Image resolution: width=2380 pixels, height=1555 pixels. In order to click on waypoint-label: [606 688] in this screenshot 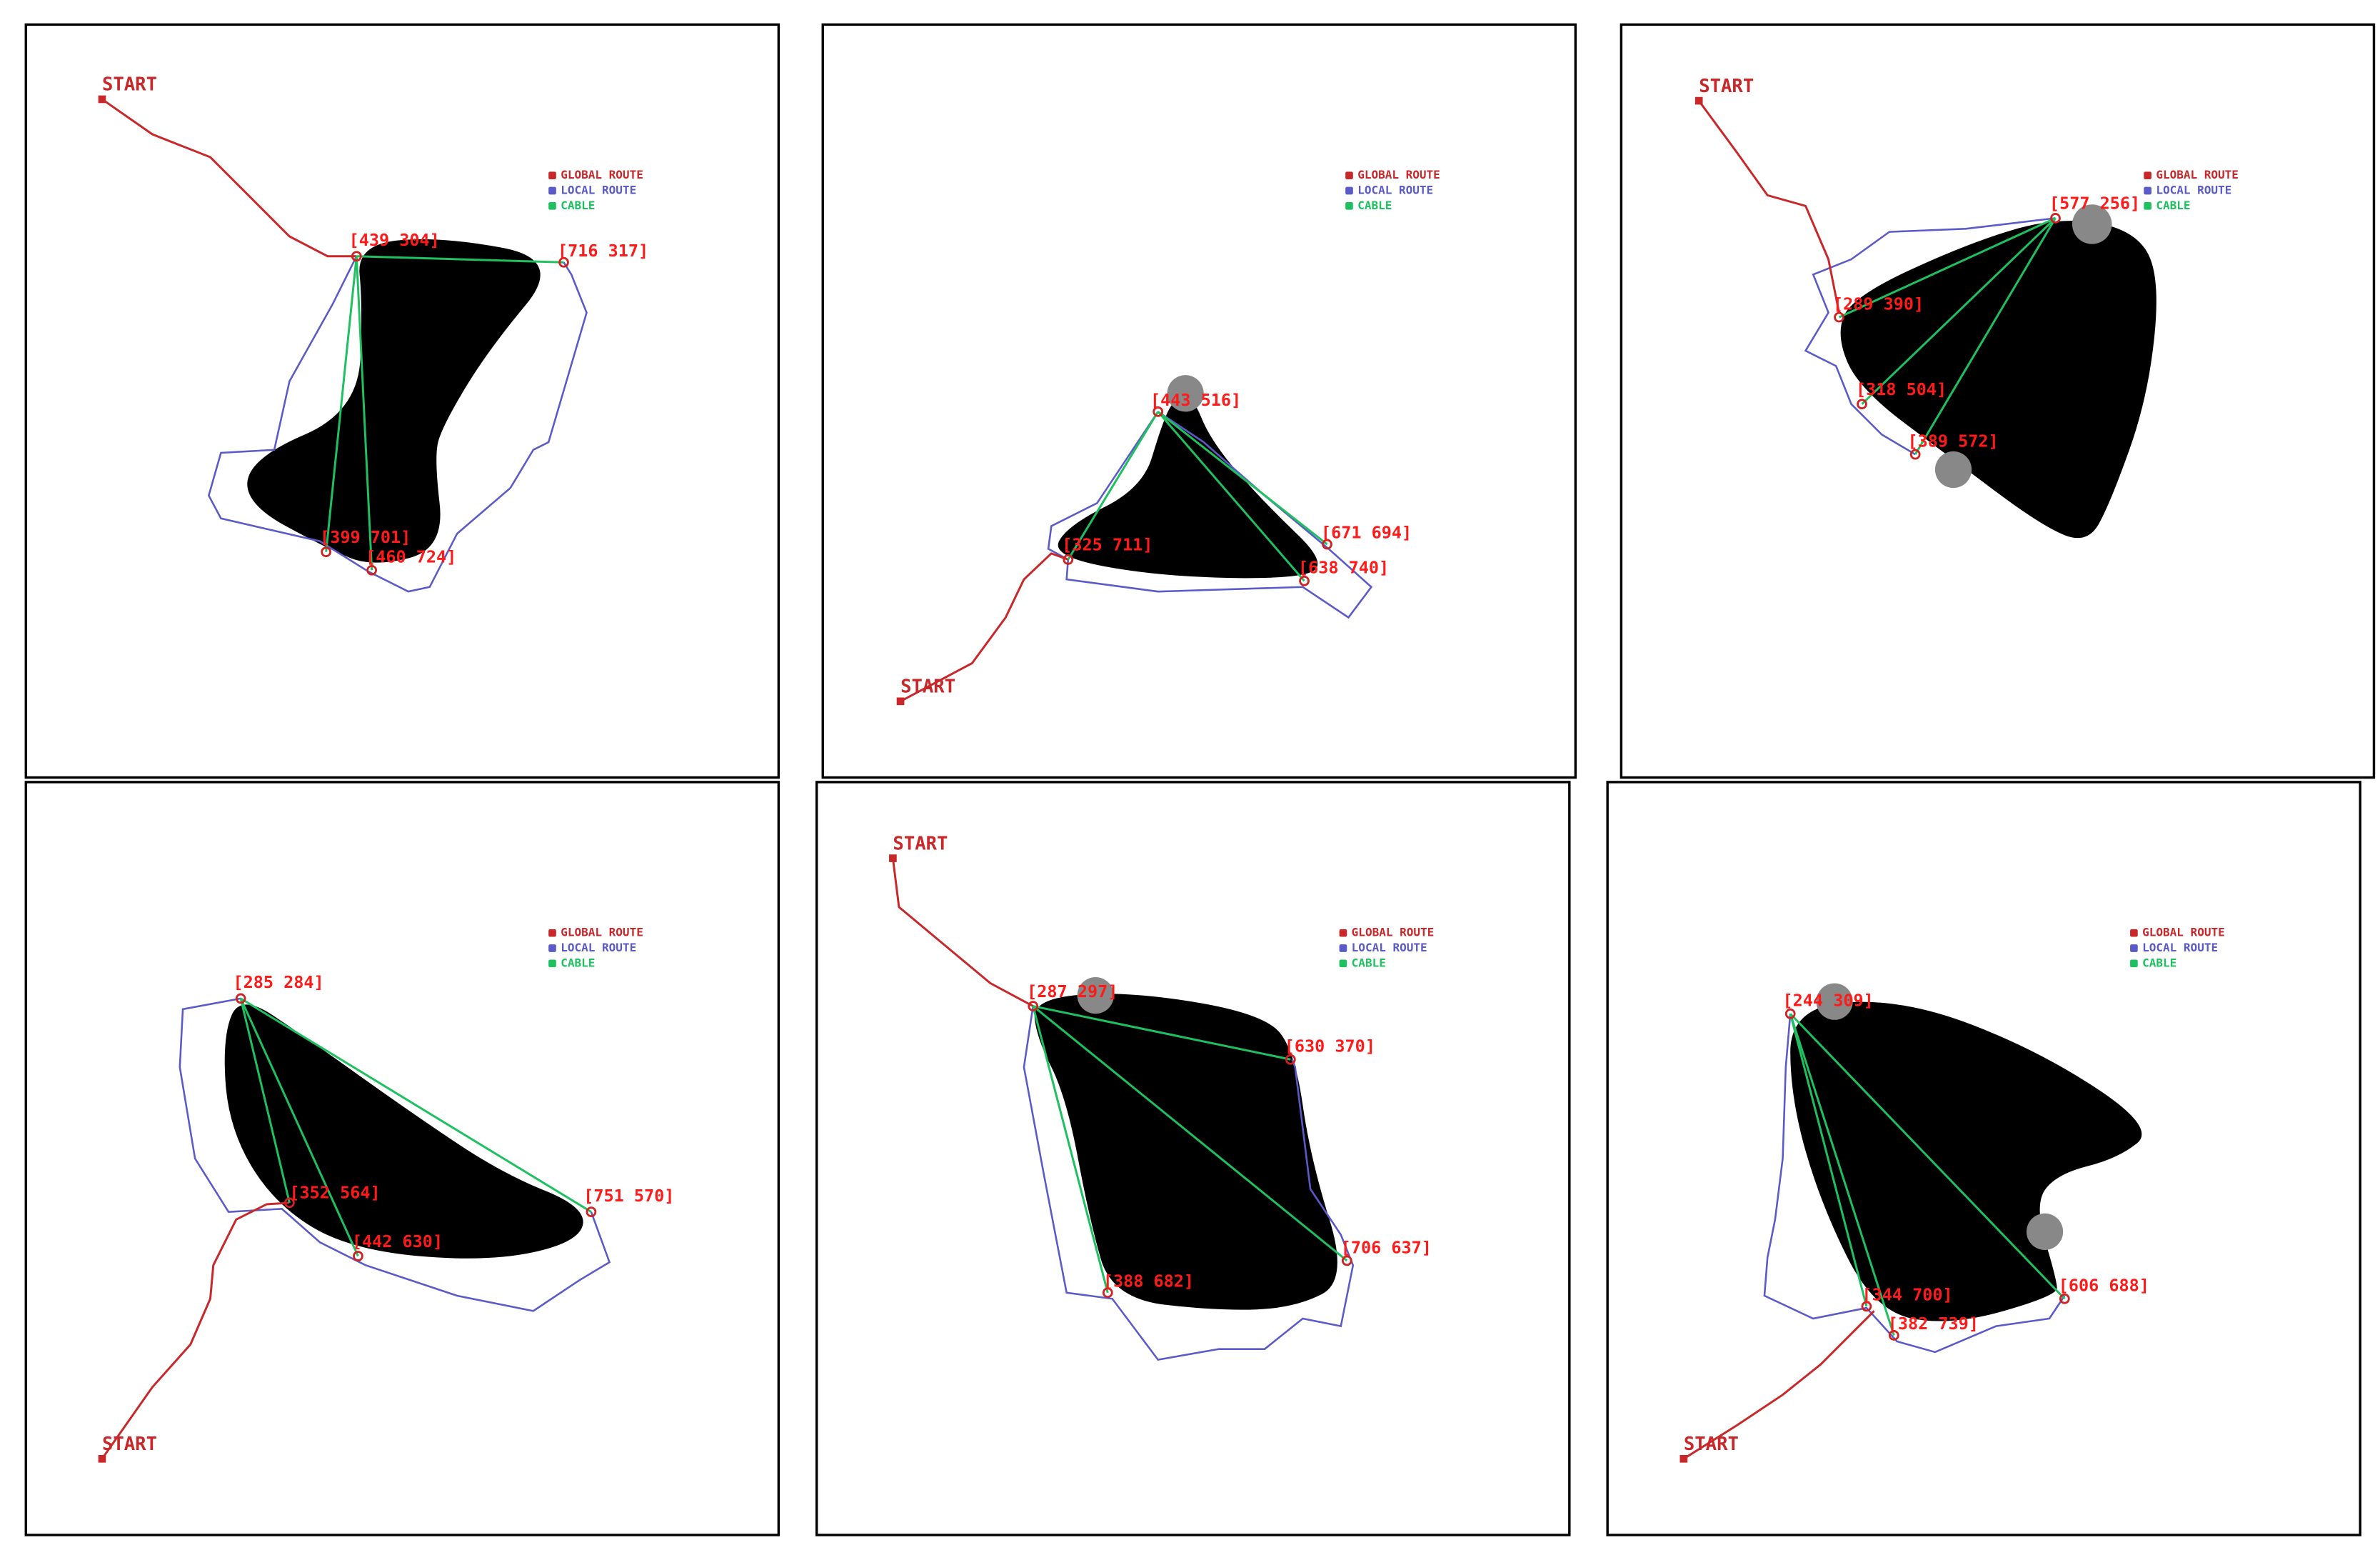, I will do `click(2104, 1286)`.